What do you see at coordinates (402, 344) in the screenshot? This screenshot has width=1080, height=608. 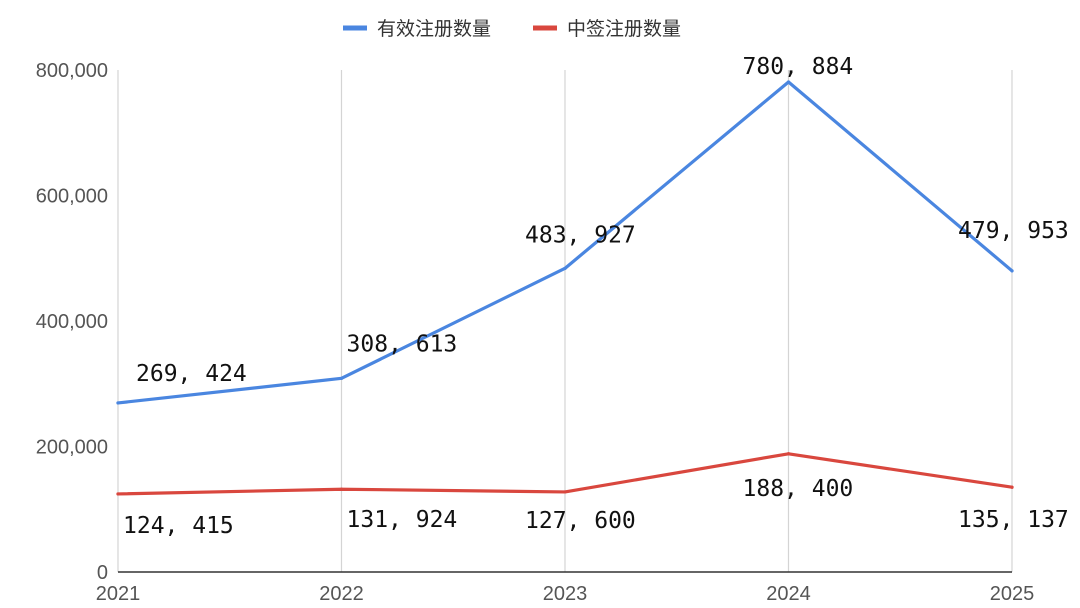 I see `data-label: 308, 613` at bounding box center [402, 344].